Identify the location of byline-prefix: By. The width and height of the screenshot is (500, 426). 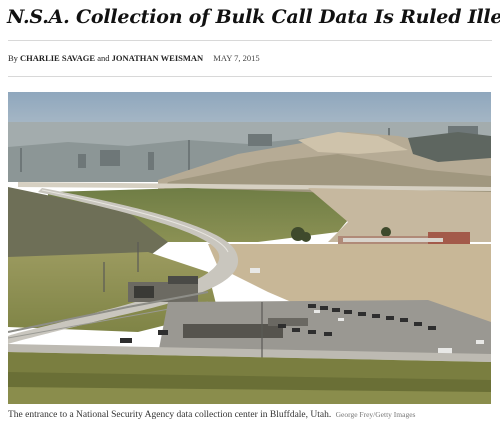
(13, 58).